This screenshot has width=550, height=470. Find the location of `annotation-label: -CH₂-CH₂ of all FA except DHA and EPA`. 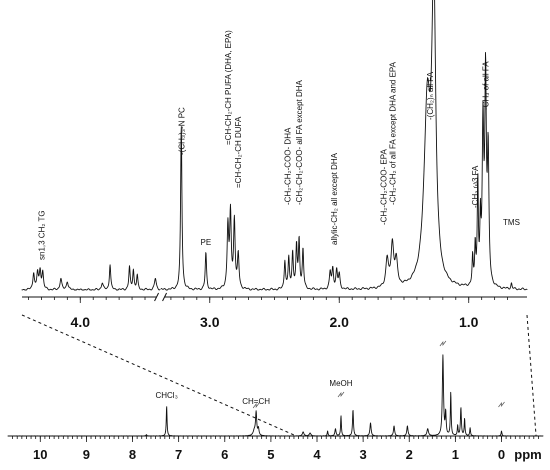

annotation-label: -CH₂-CH₂ of all FA except DHA and EPA is located at coordinates (392, 133).